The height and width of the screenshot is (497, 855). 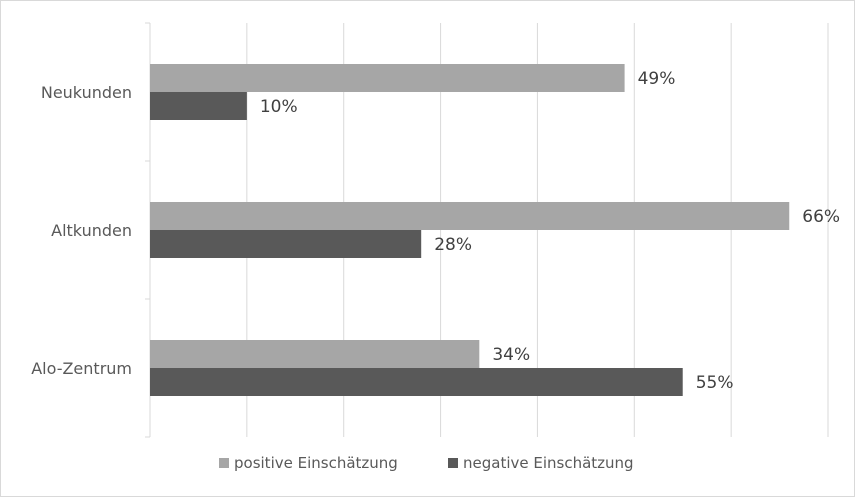 I want to click on data-label: 34%, so click(x=511, y=355).